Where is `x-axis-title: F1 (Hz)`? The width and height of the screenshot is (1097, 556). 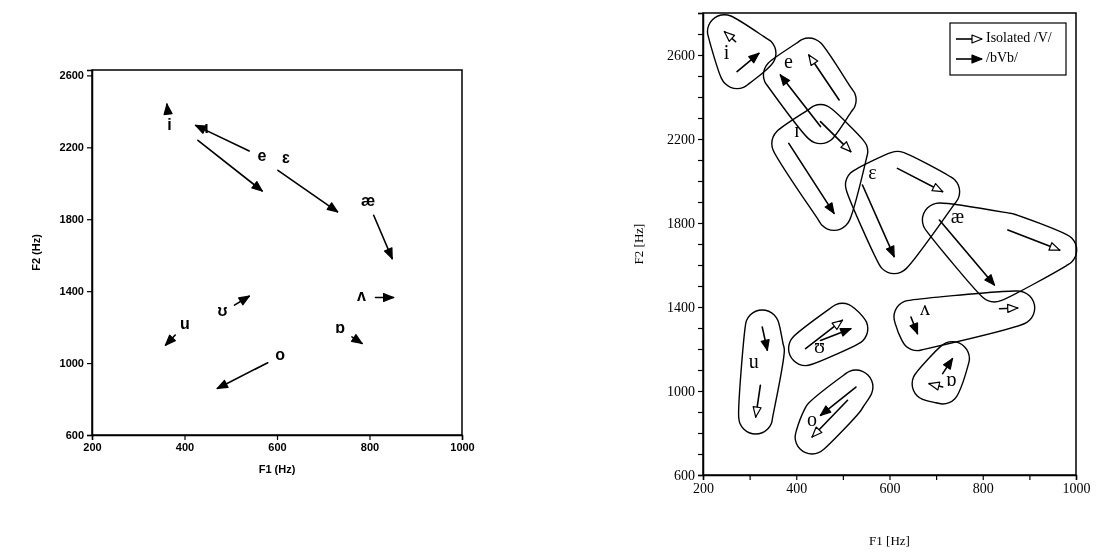
x-axis-title: F1 (Hz) is located at coordinates (277, 469).